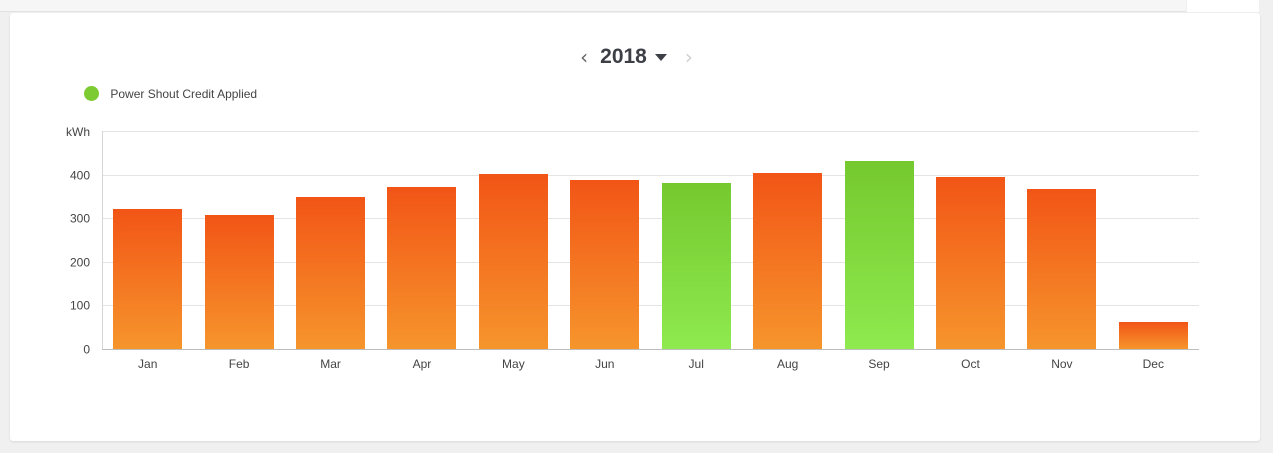 This screenshot has width=1273, height=453. What do you see at coordinates (422, 364) in the screenshot?
I see `x-tick-label: Apr` at bounding box center [422, 364].